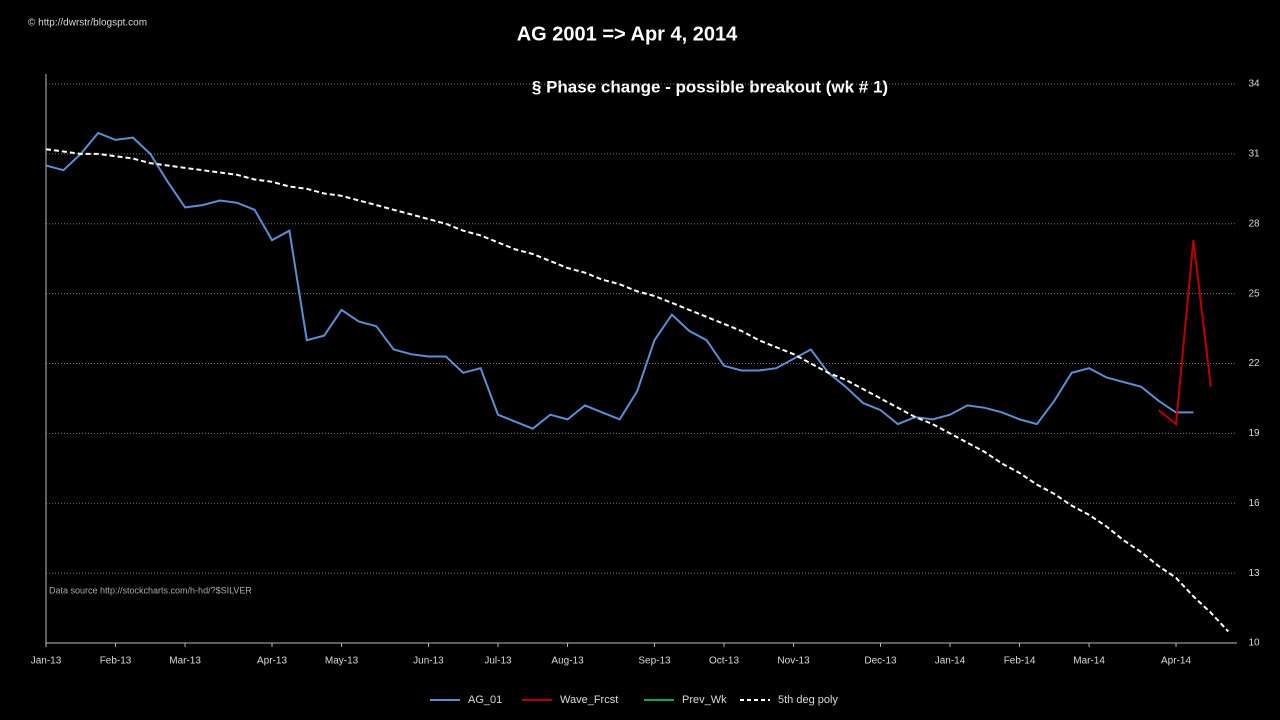 The height and width of the screenshot is (720, 1280). I want to click on legend-label: Wave_Frcst, so click(589, 700).